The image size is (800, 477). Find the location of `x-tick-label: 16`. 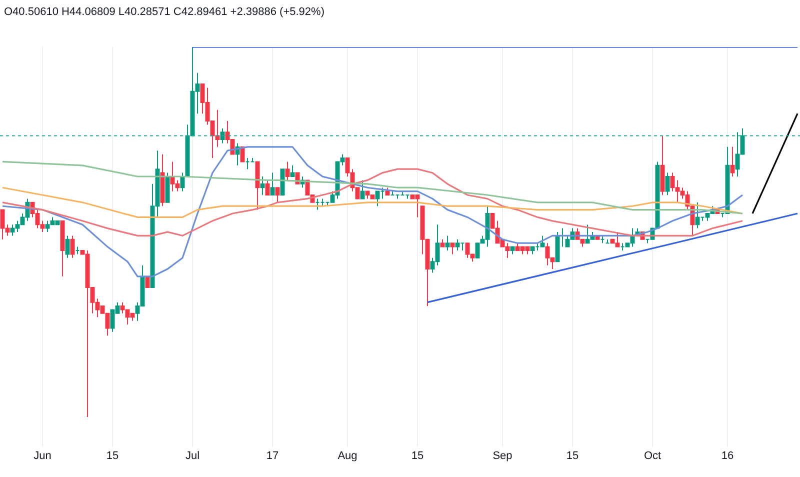

x-tick-label: 16 is located at coordinates (727, 456).